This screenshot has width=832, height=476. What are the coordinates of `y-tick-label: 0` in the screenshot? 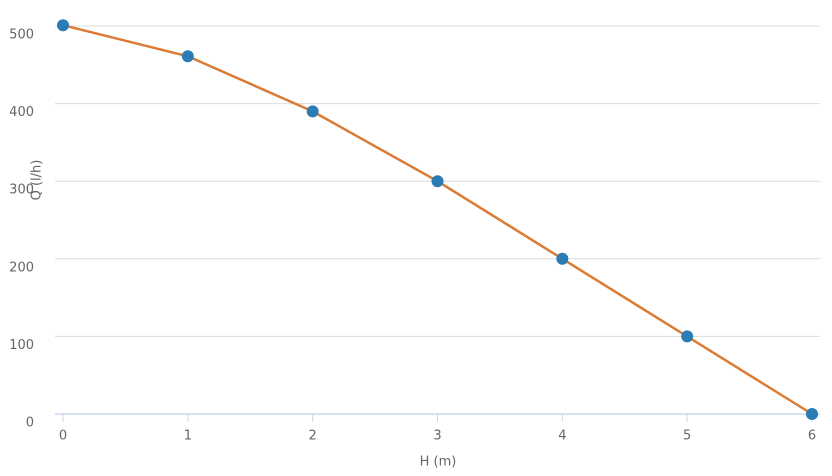 It's located at (30, 423).